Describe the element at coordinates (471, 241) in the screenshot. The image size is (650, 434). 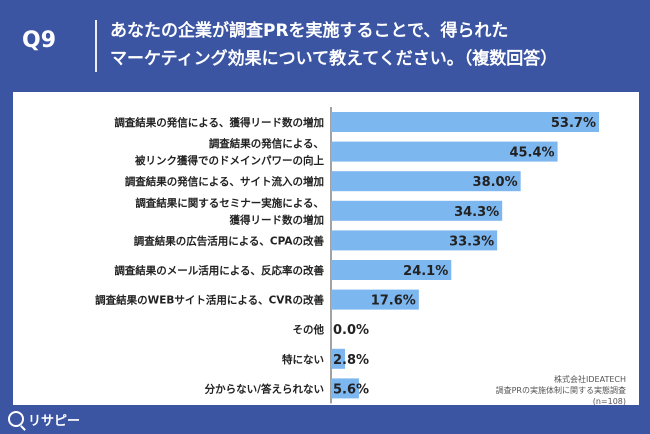
I see `value-label-4: 33.3%` at that location.